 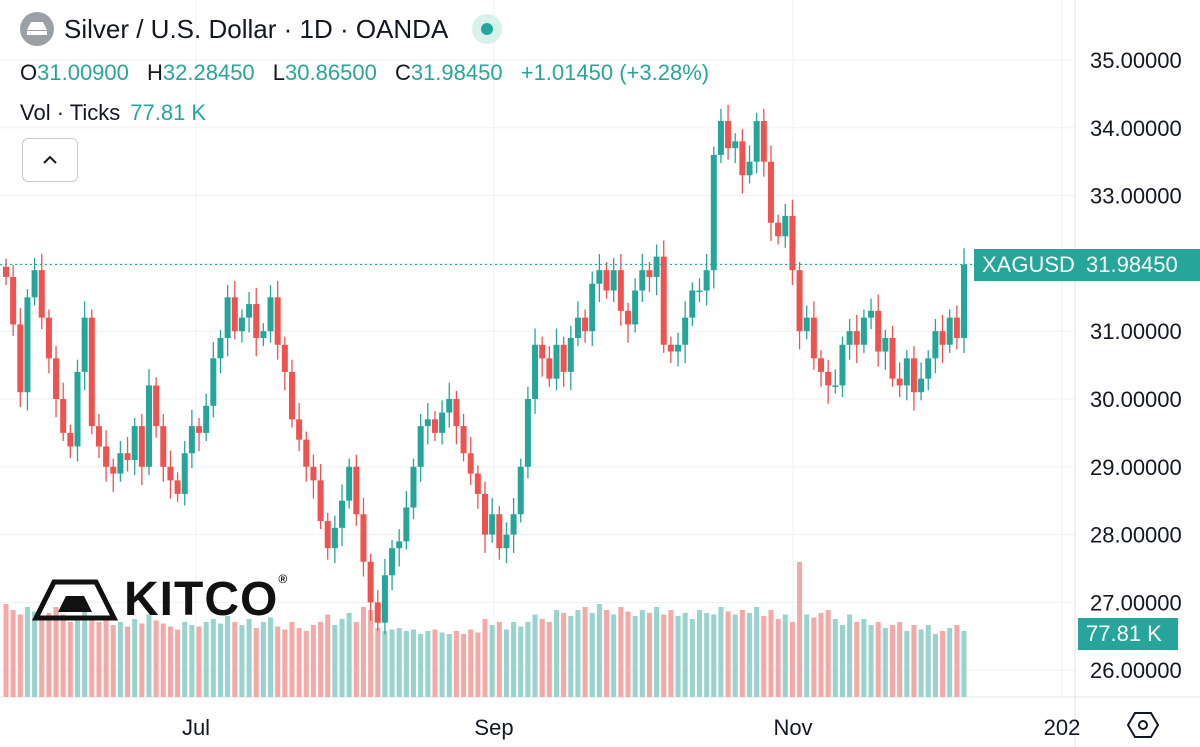 I want to click on y-tick-label: 31.00000, so click(x=1136, y=331).